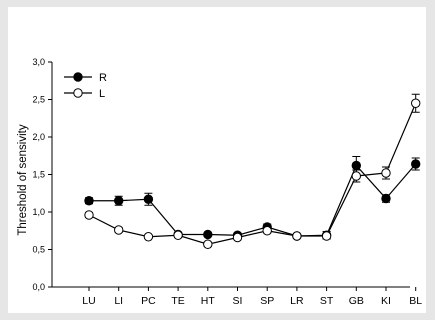  Describe the element at coordinates (38, 137) in the screenshot. I see `y-tick-label: 2,0` at that location.